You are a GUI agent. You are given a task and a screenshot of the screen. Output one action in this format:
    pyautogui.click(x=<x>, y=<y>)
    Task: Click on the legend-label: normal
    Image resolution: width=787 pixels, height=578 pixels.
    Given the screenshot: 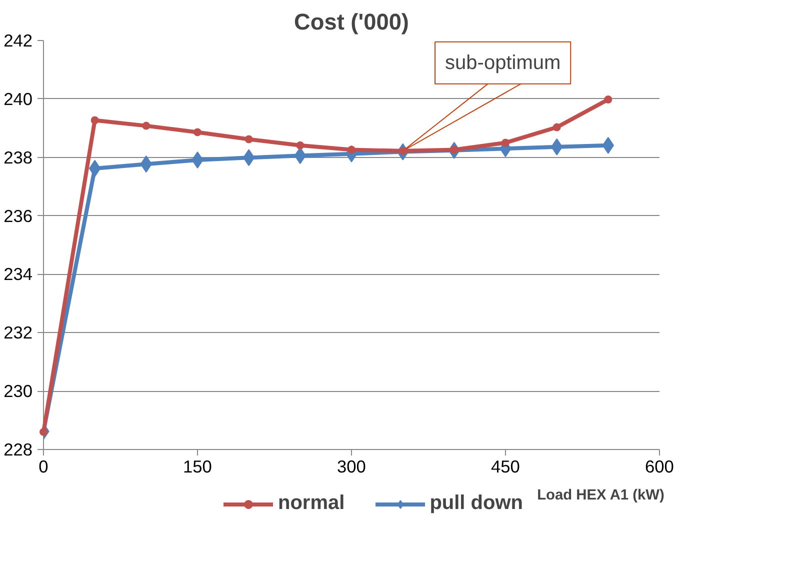 What is the action you would take?
    pyautogui.click(x=311, y=503)
    